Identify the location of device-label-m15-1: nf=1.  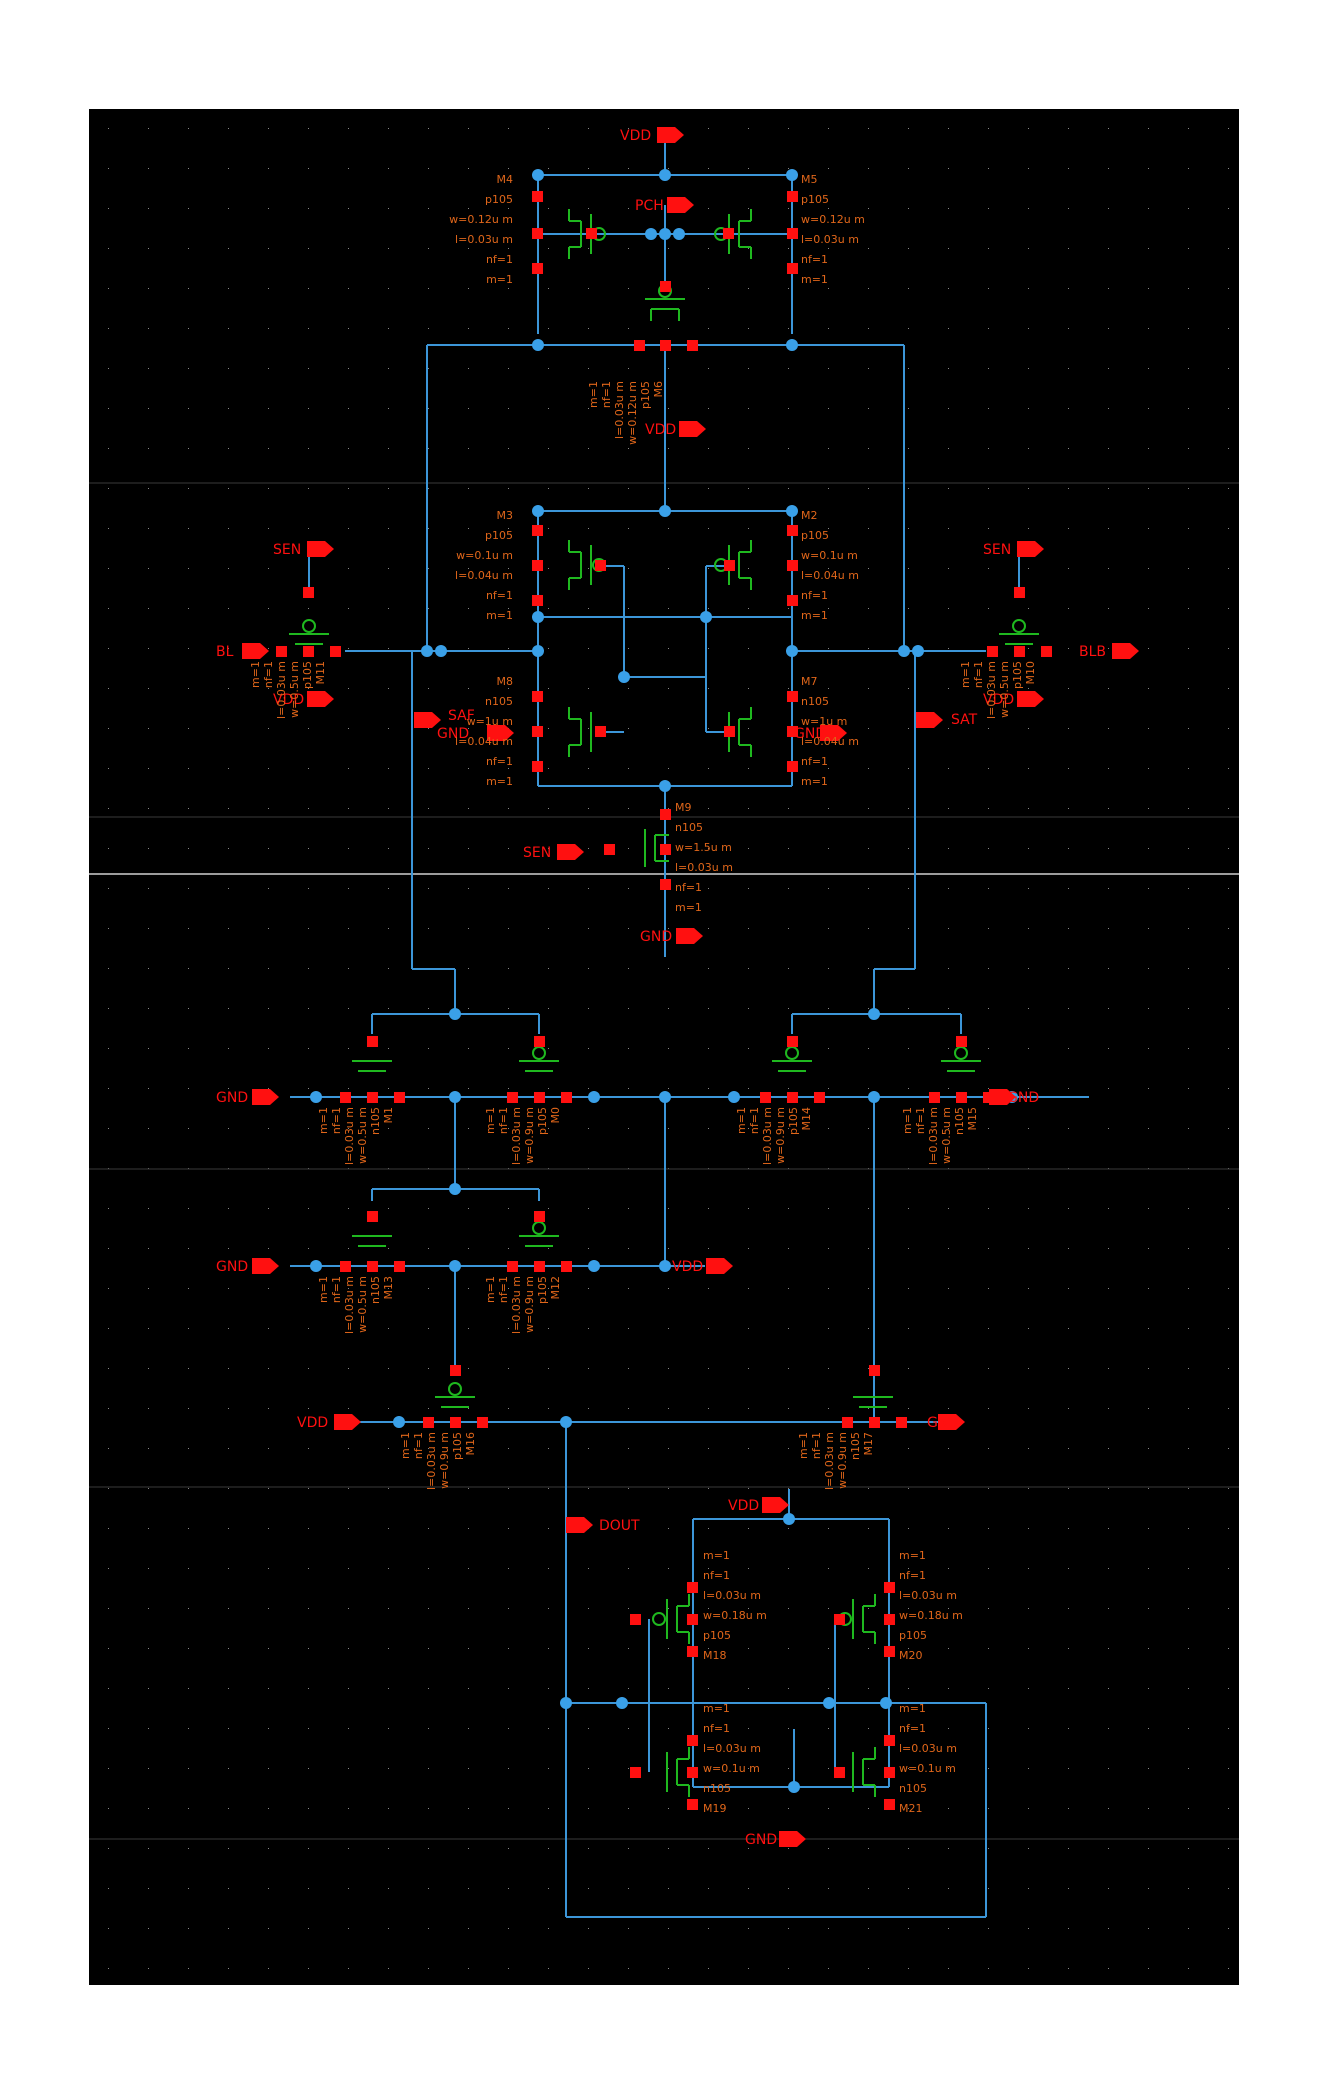
(920, 1120).